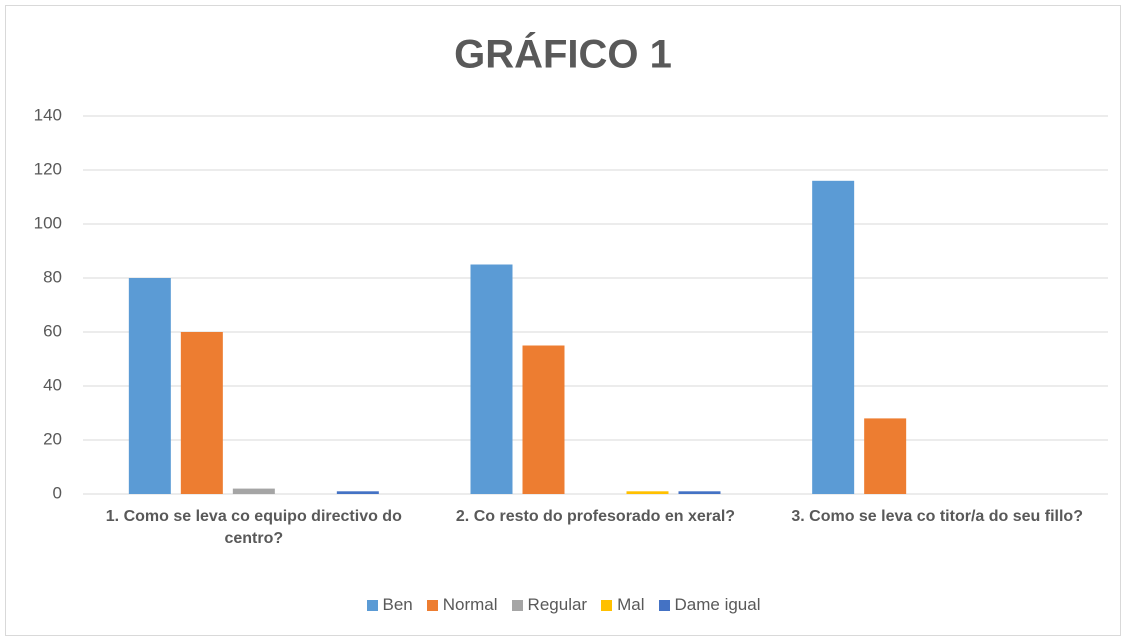  I want to click on y-tick-label: 120, so click(48, 168).